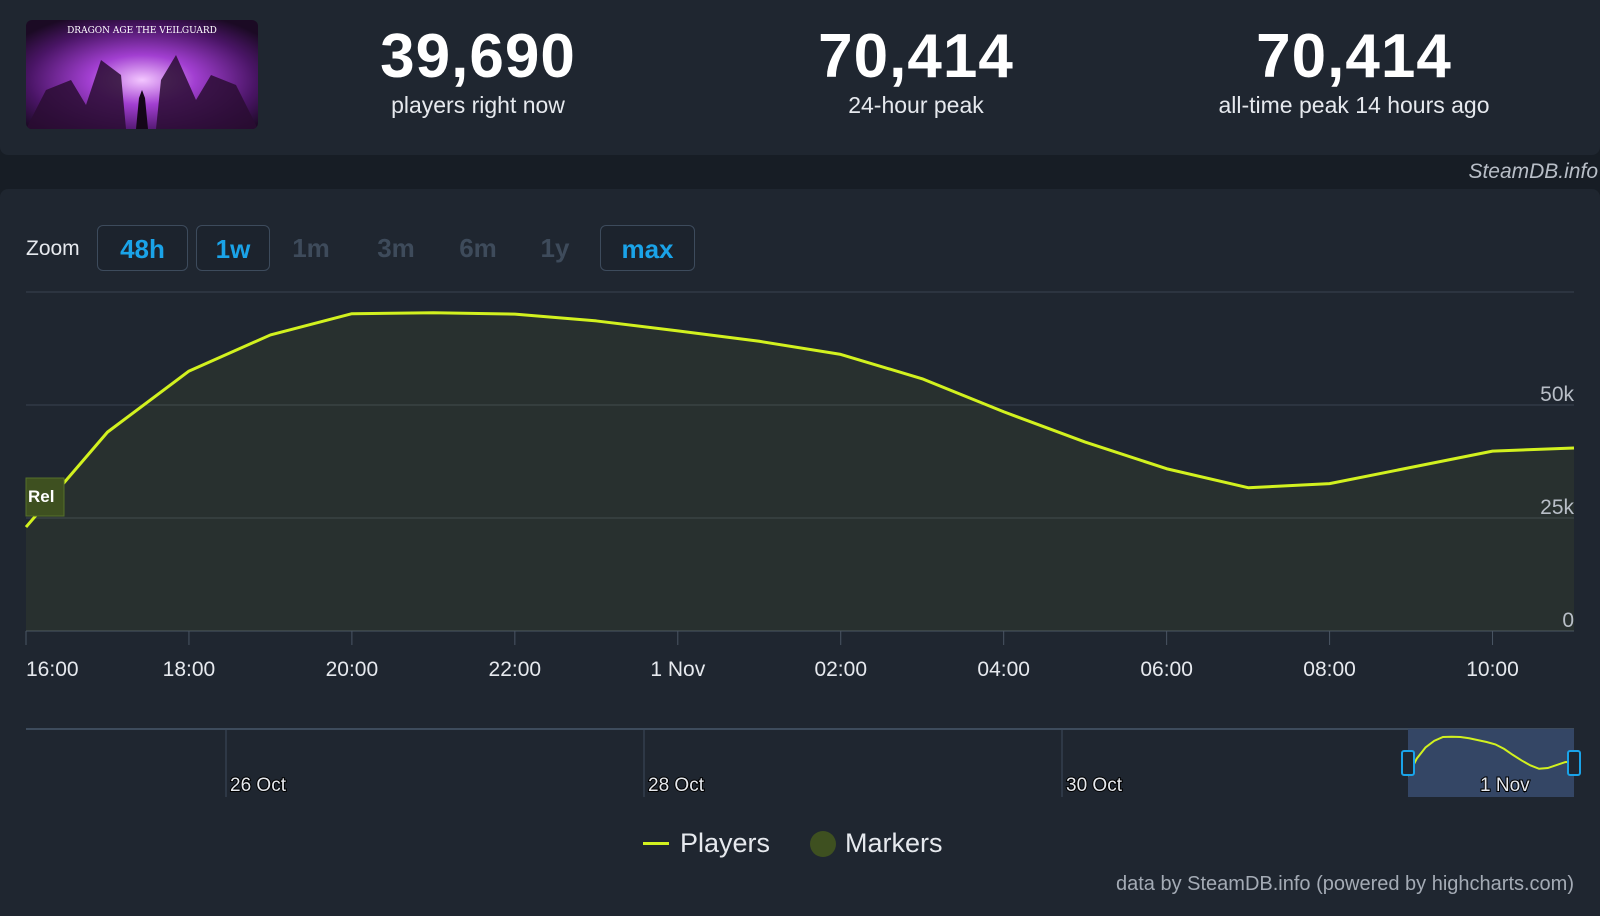 The width and height of the screenshot is (1600, 916). What do you see at coordinates (916, 56) in the screenshot?
I see `24h-peak-value: 70,414` at bounding box center [916, 56].